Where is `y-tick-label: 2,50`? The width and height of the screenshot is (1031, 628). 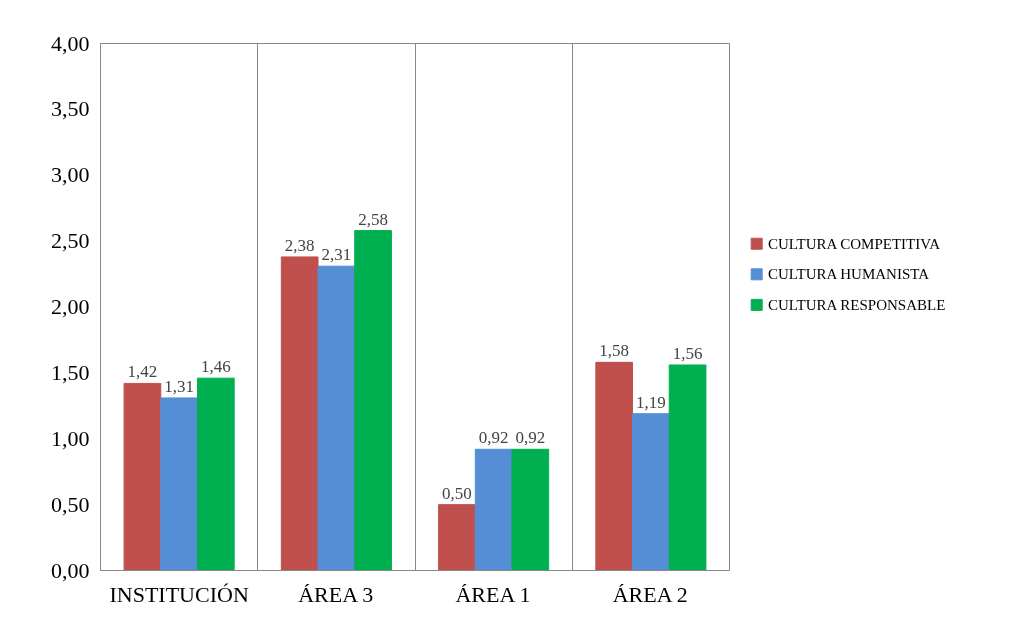 y-tick-label: 2,50 is located at coordinates (70, 241).